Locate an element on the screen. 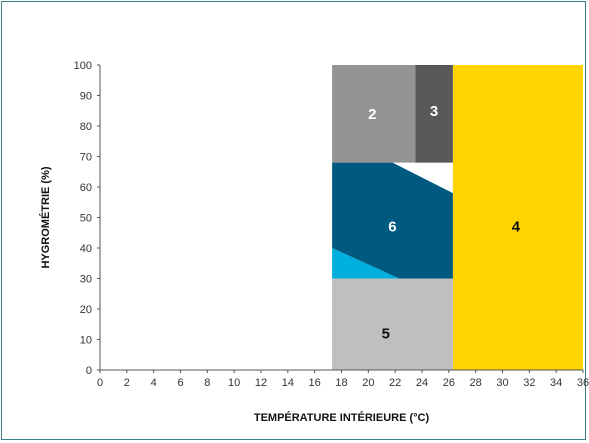 Image resolution: width=589 pixels, height=443 pixels. y-tick-label: 70 is located at coordinates (86, 158).